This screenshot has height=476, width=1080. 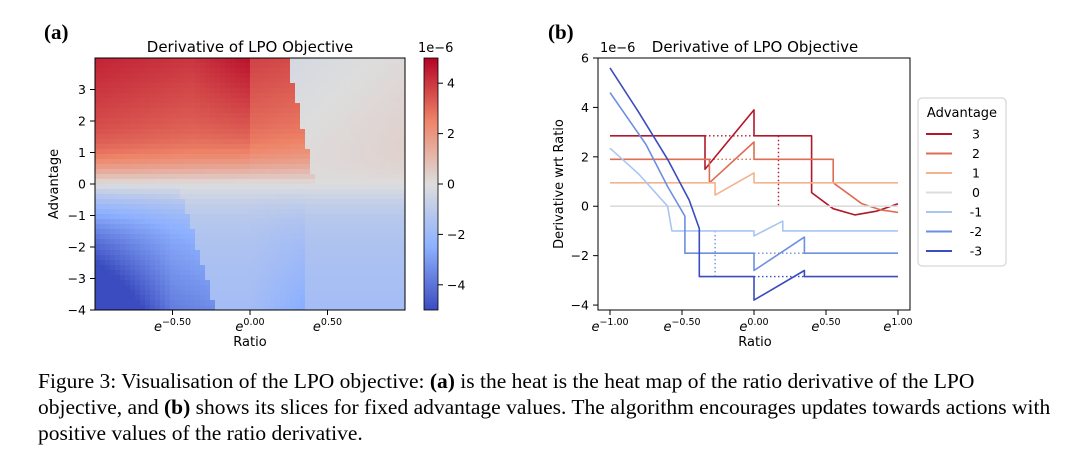 I want to click on panel-b-x-label: Ratio, so click(x=754, y=342).